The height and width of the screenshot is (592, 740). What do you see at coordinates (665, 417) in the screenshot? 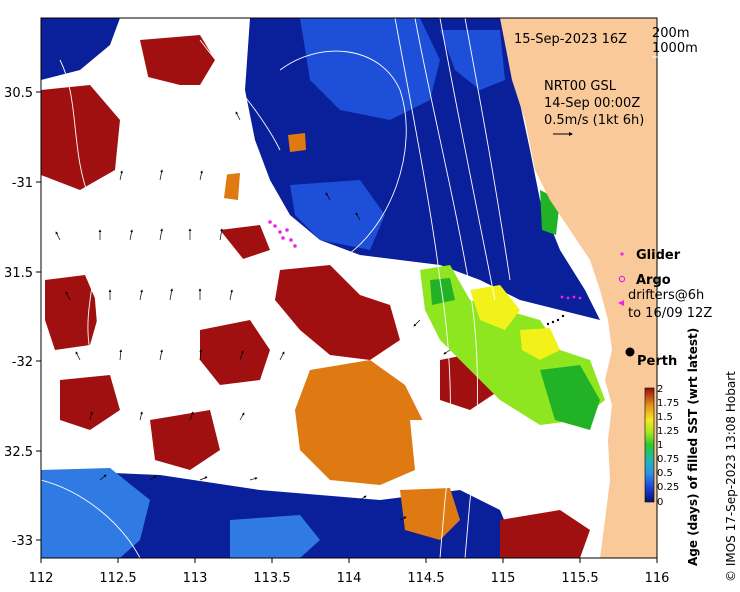
I see `cb-tick-1-5: 1.5` at bounding box center [665, 417].